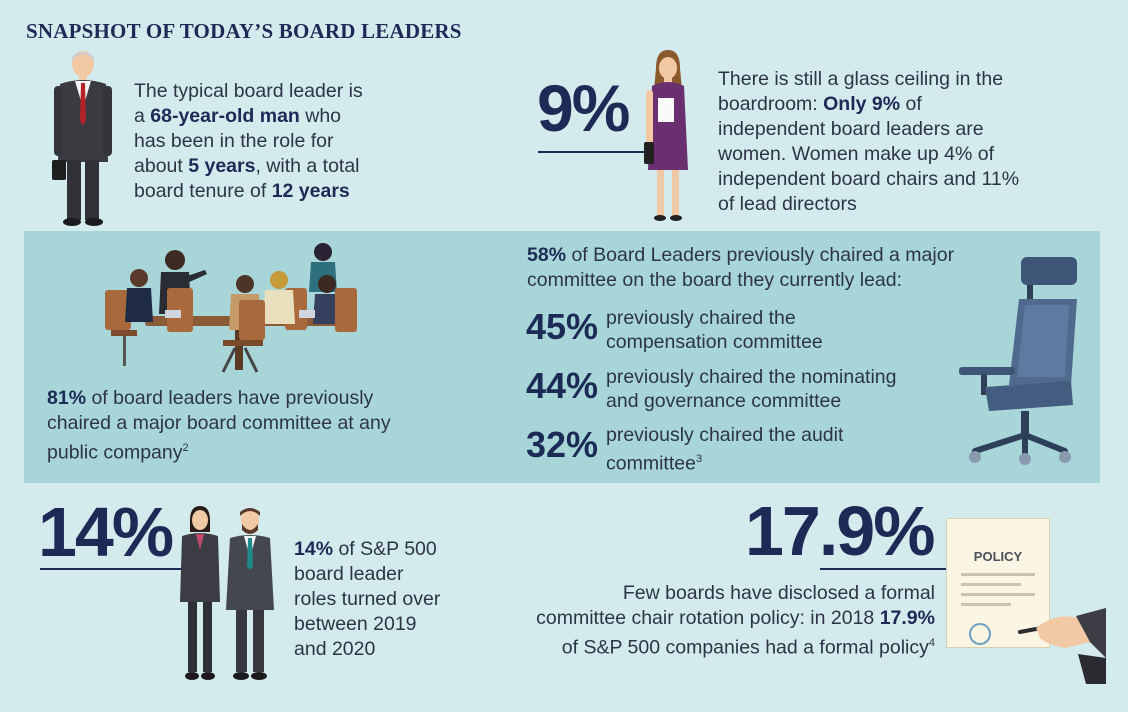 The image size is (1128, 712). I want to click on turnover-percent: 14%, so click(106, 532).